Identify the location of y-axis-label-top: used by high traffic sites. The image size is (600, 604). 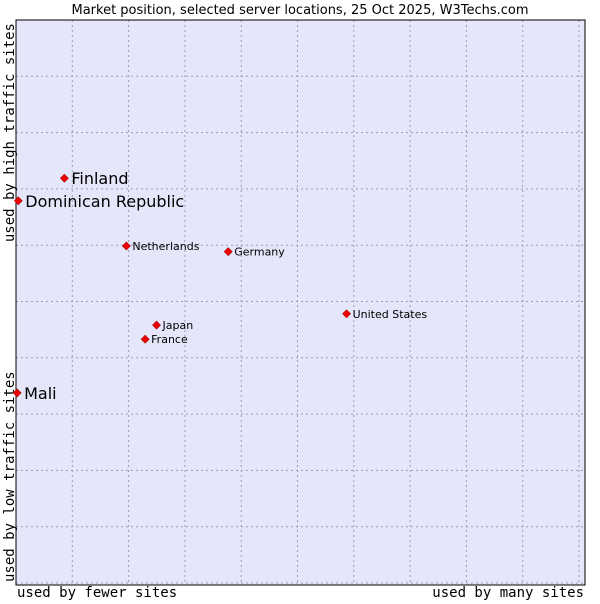
(10, 132).